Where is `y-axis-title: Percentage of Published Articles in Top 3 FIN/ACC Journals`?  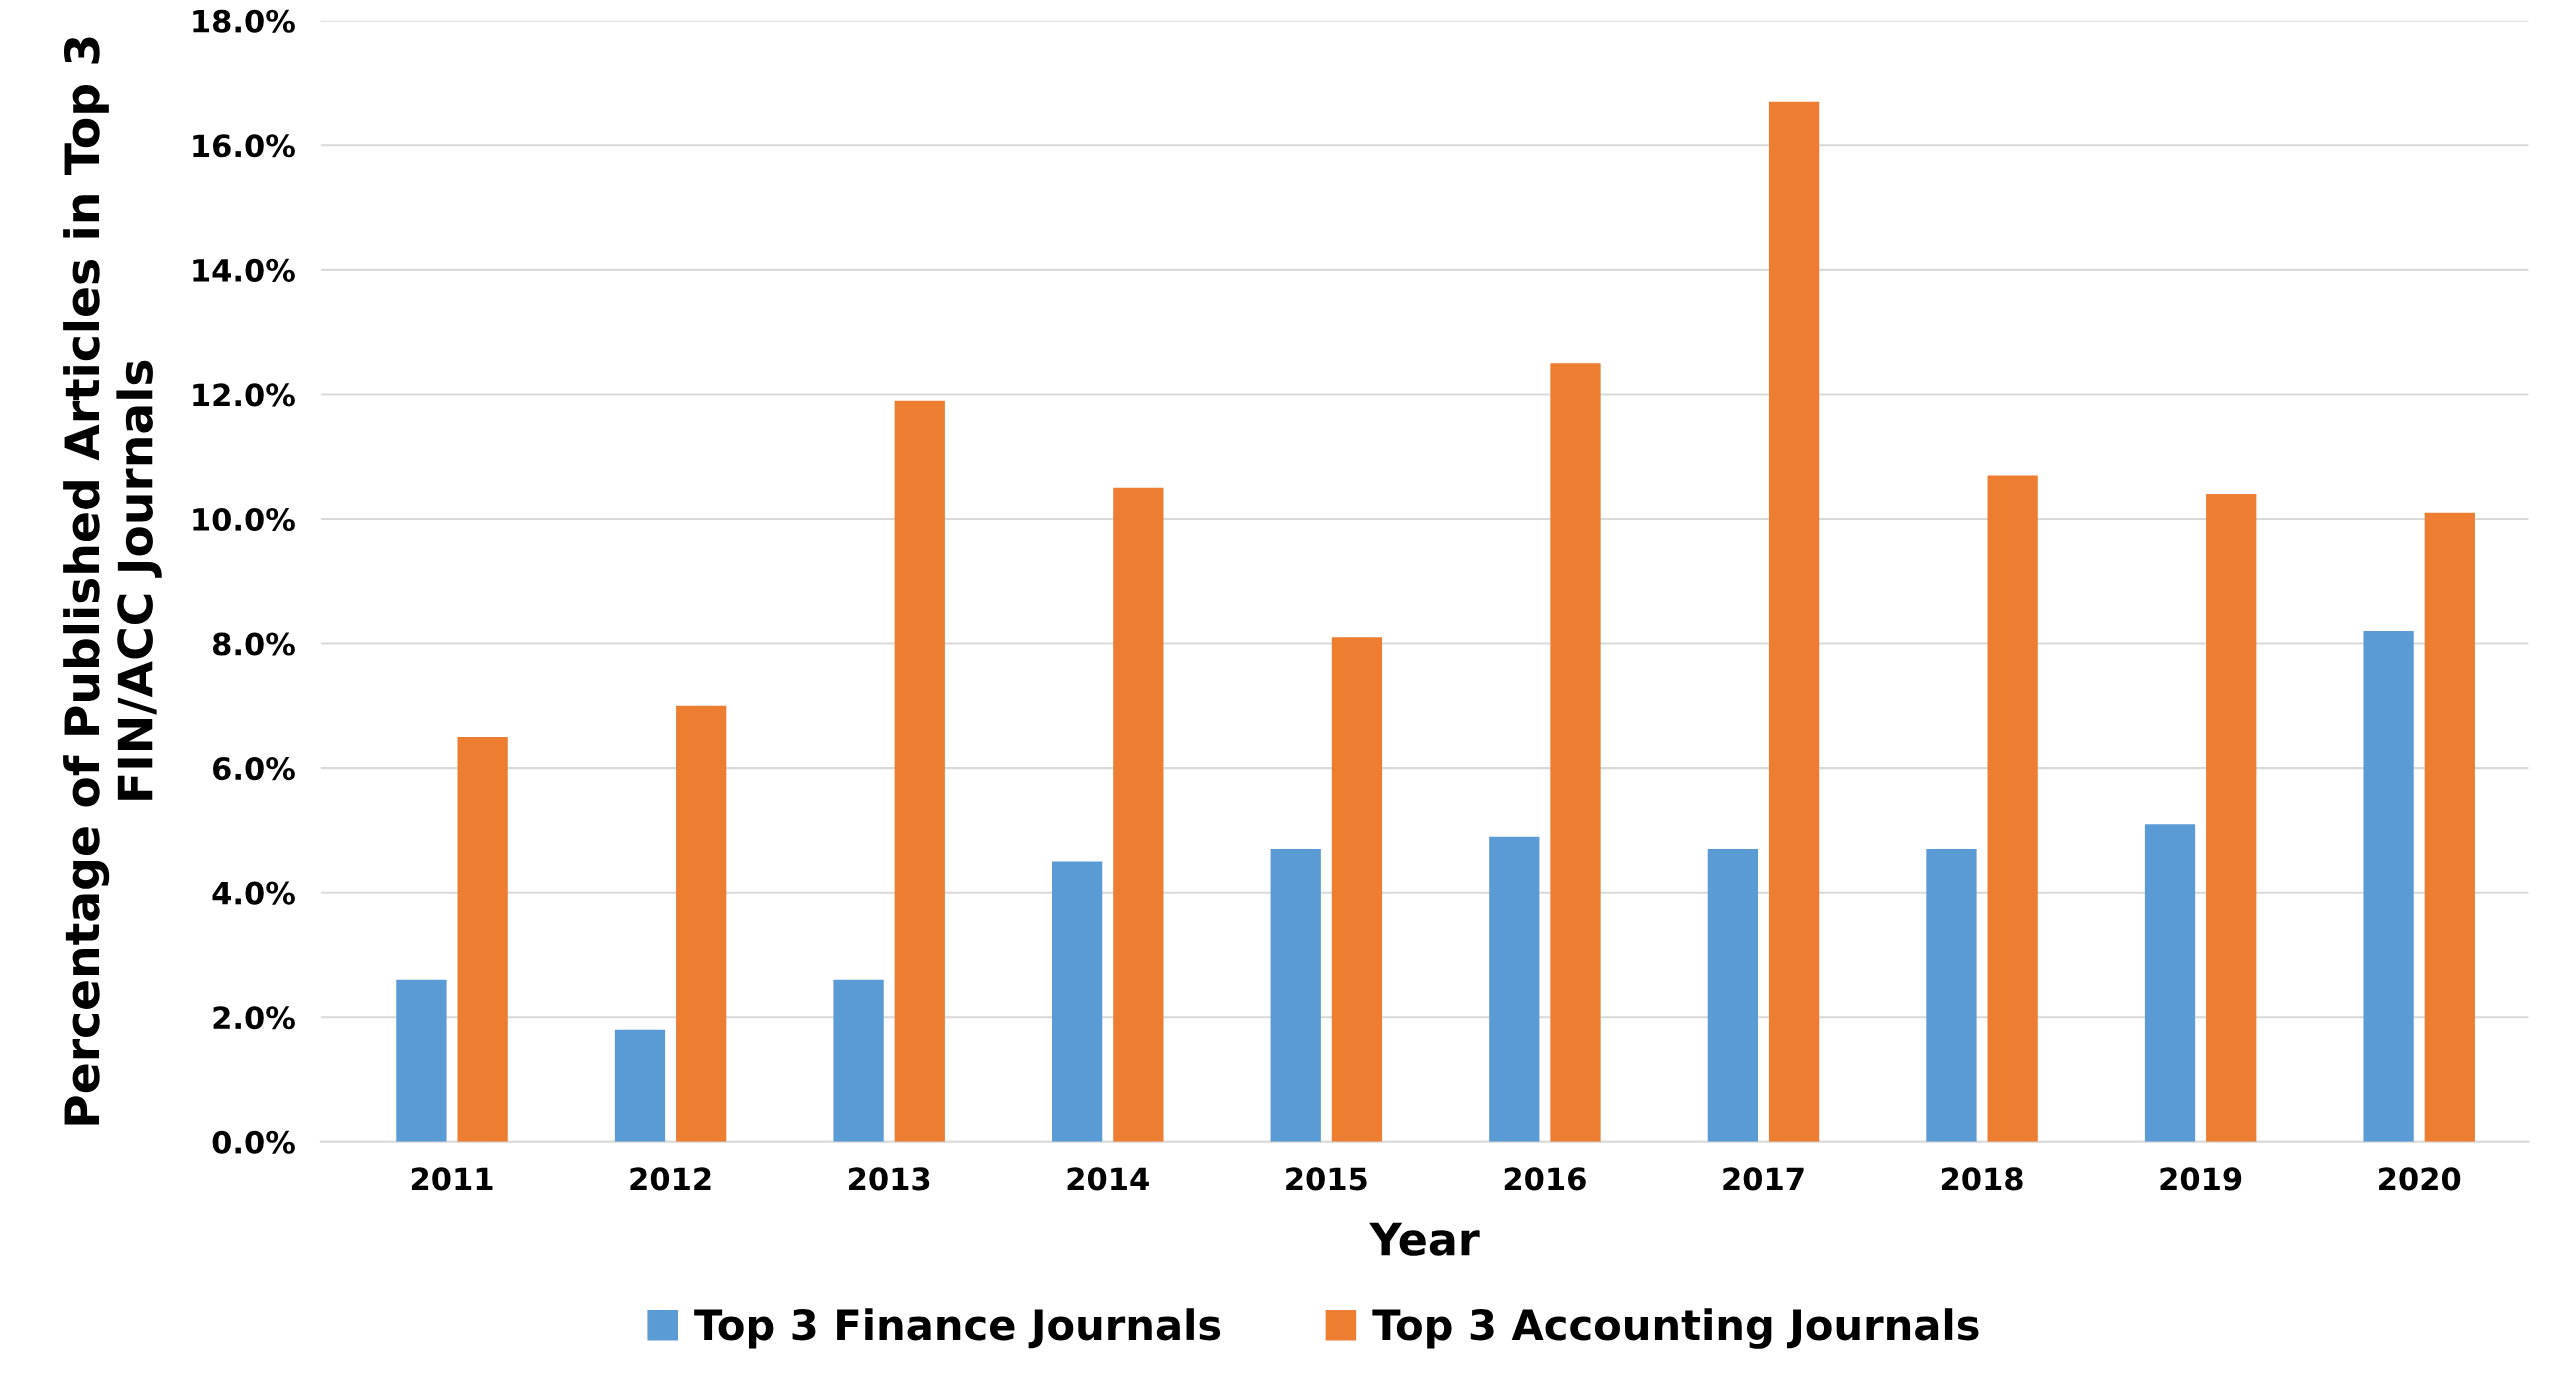
y-axis-title: Percentage of Published Articles in Top 3 FIN/ACC Journals is located at coordinates (112, 581).